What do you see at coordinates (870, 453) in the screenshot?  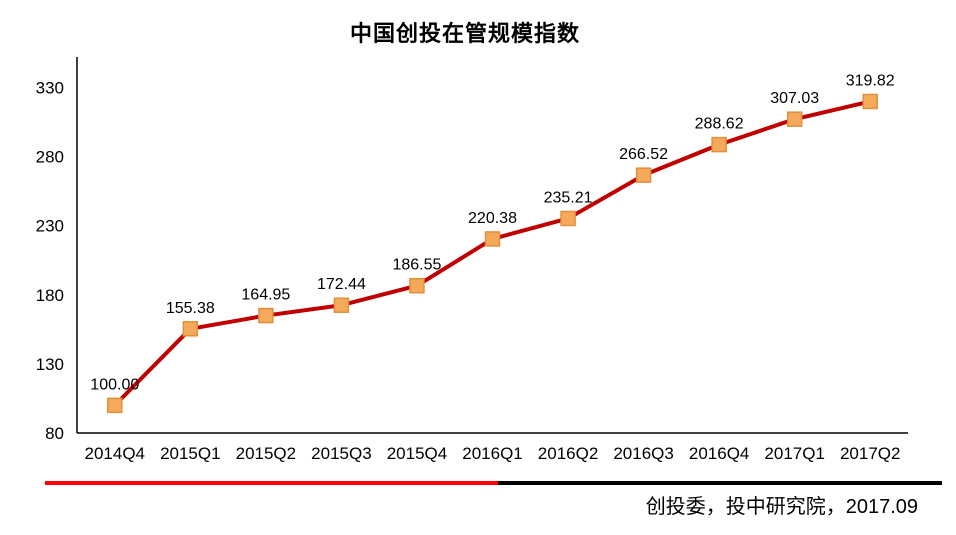 I see `x-tick-label: 2017Q2` at bounding box center [870, 453].